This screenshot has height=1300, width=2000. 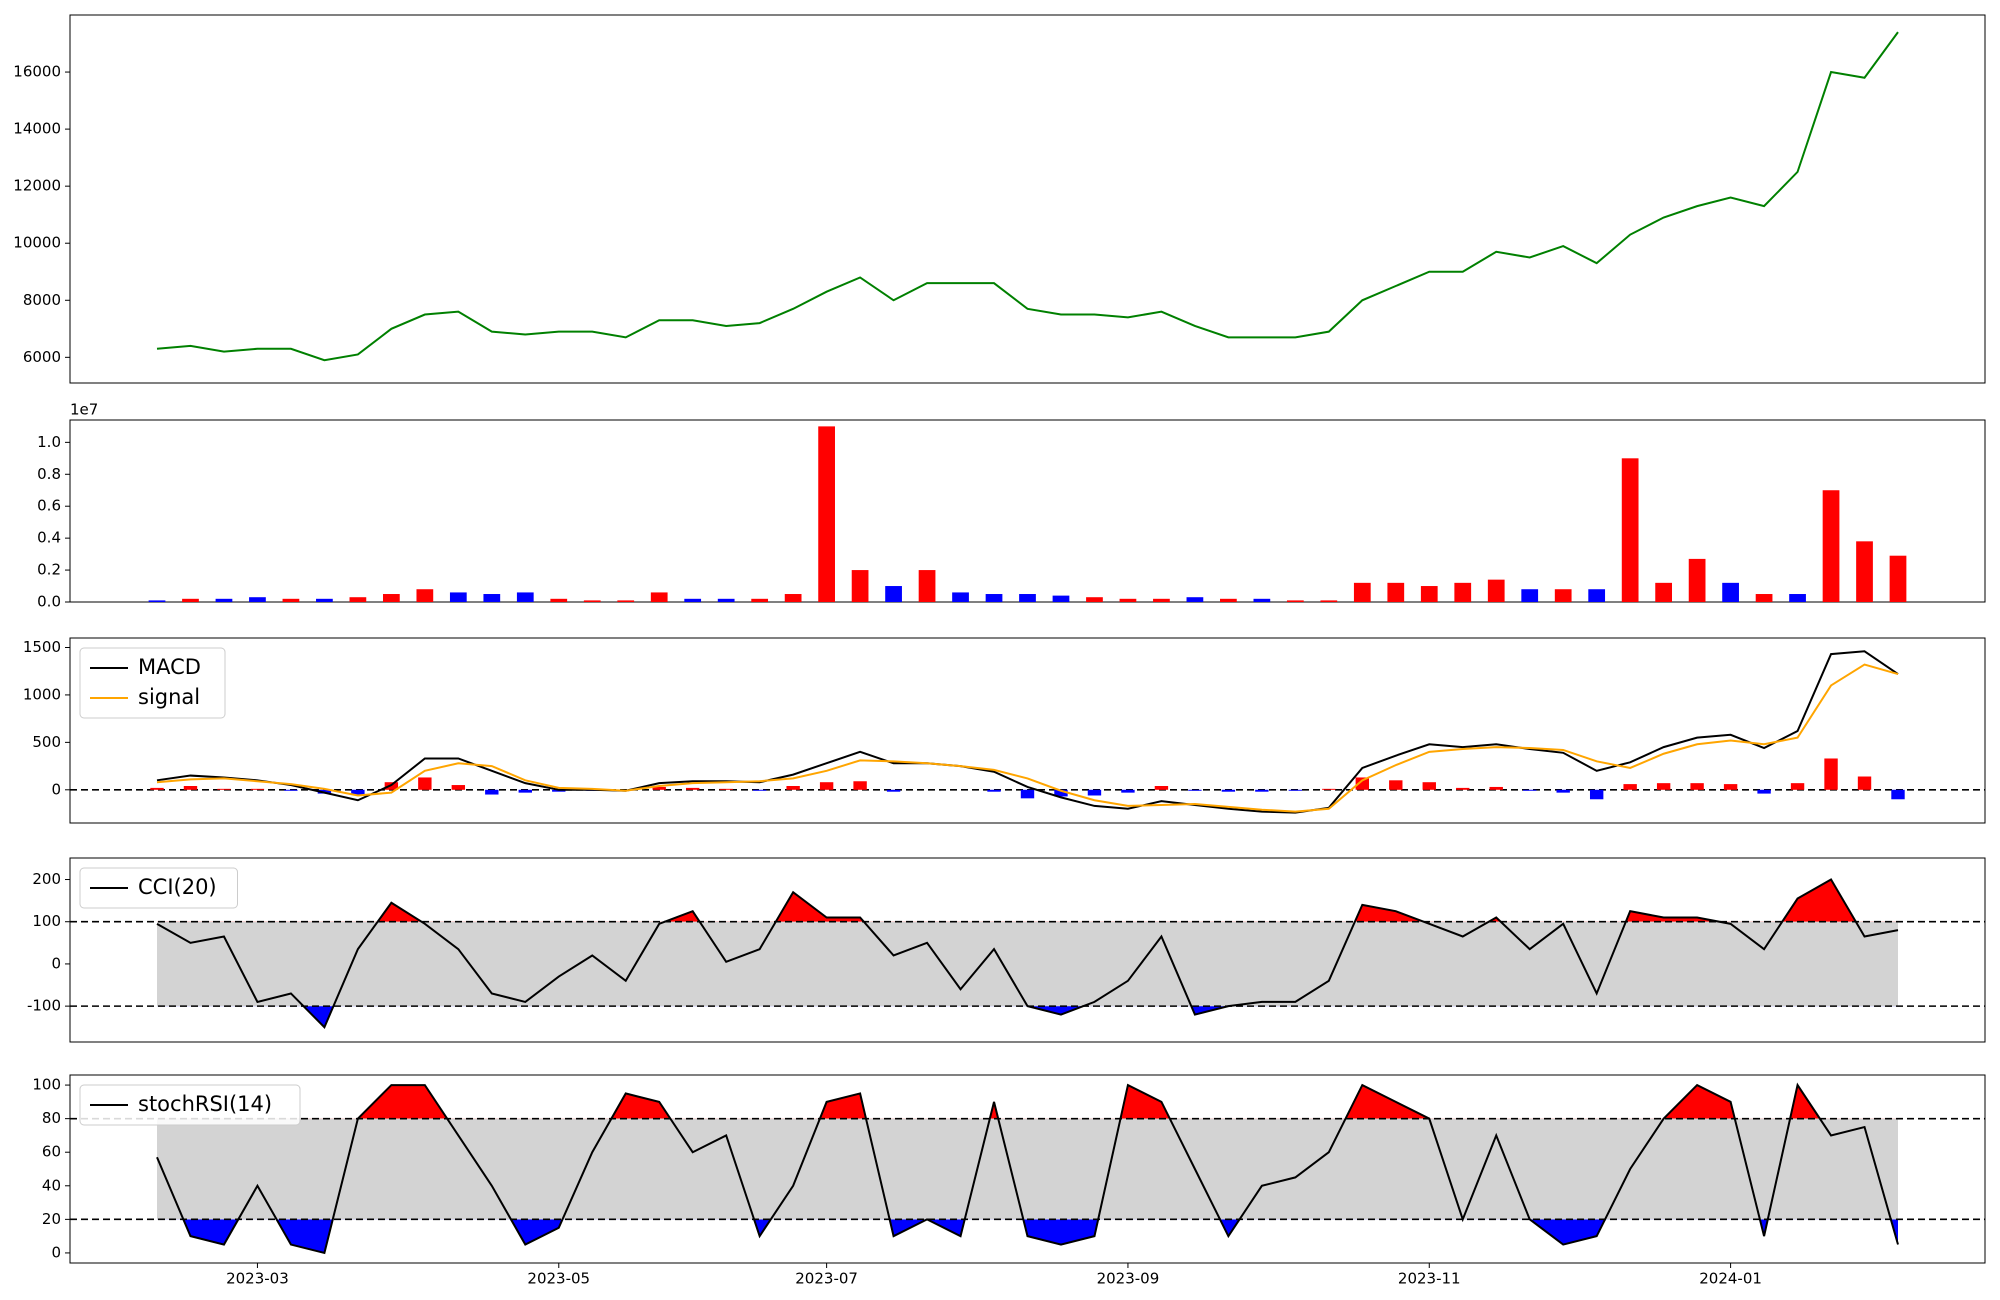 I want to click on legend-label: signal, so click(x=169, y=697).